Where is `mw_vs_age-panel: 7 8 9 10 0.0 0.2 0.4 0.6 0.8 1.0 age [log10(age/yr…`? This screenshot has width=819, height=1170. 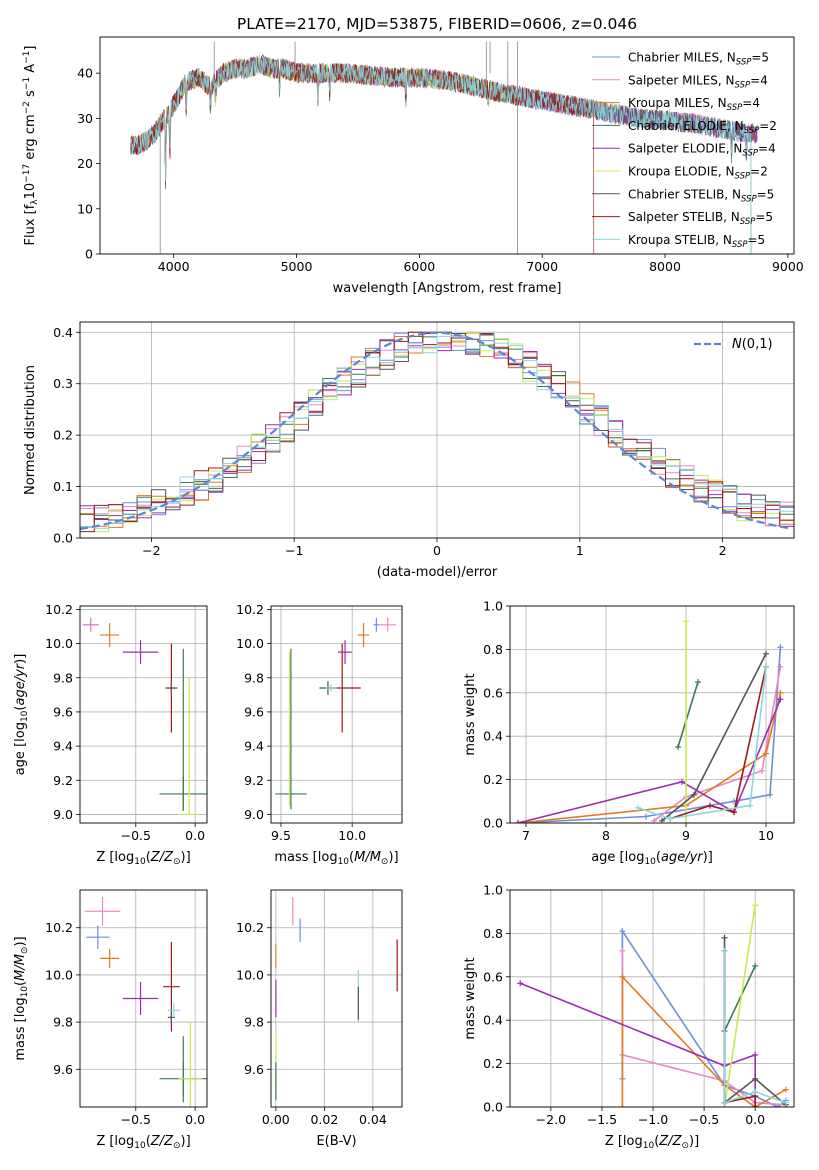 mw_vs_age-panel: 7 8 9 10 0.0 0.2 0.4 0.6 0.8 1.0 age [log10(age/yr… is located at coordinates (629, 733).